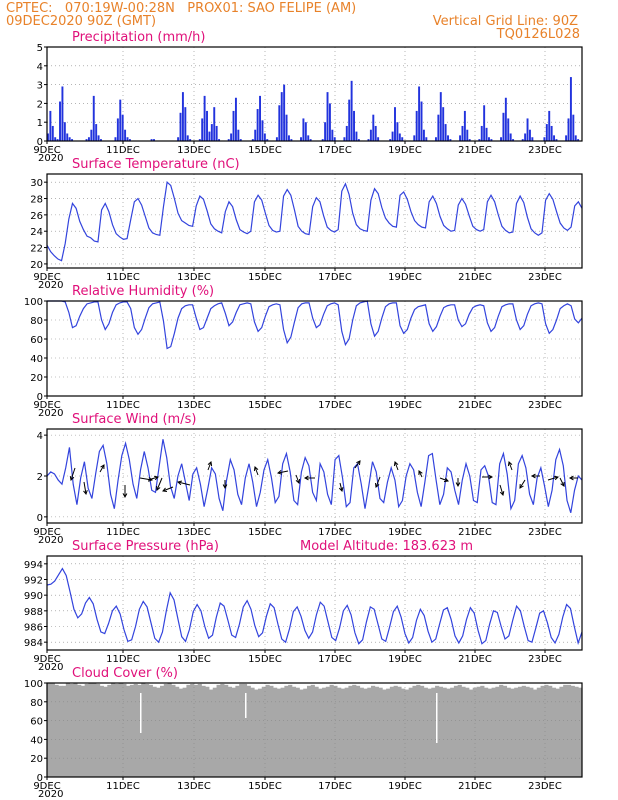  I want to click on x-tick-label: 21DEC, so click(475, 532).